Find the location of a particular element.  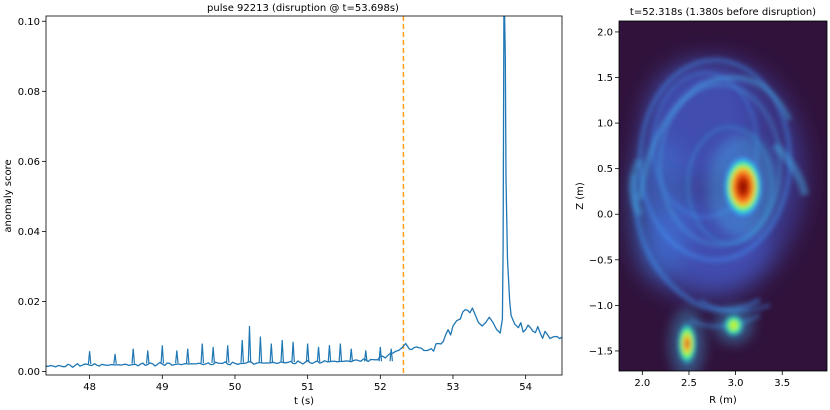

line-y-tick-label-2: 0.04 is located at coordinates (29, 232).